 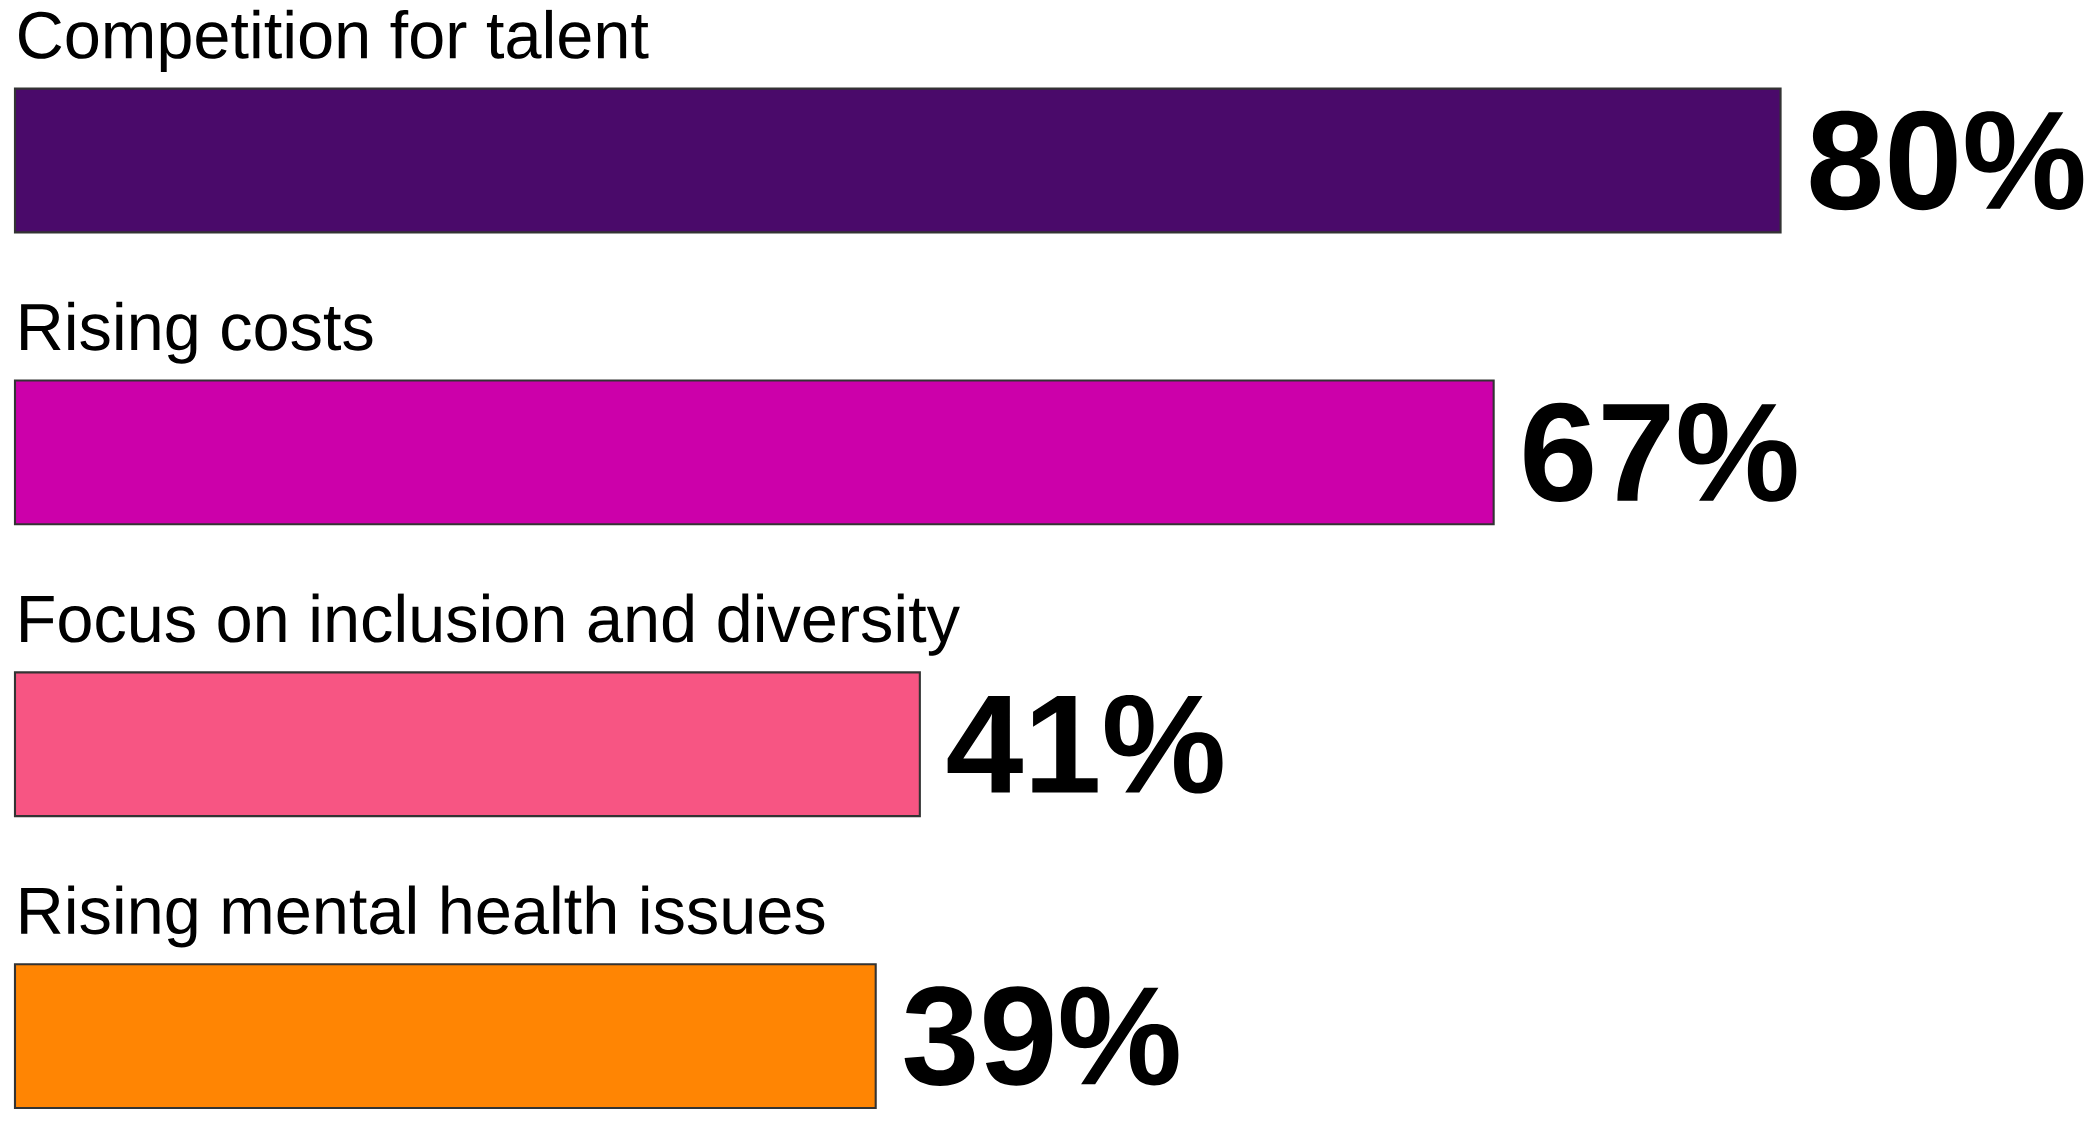 What do you see at coordinates (1041, 1036) in the screenshot?
I see `data-label: 39%` at bounding box center [1041, 1036].